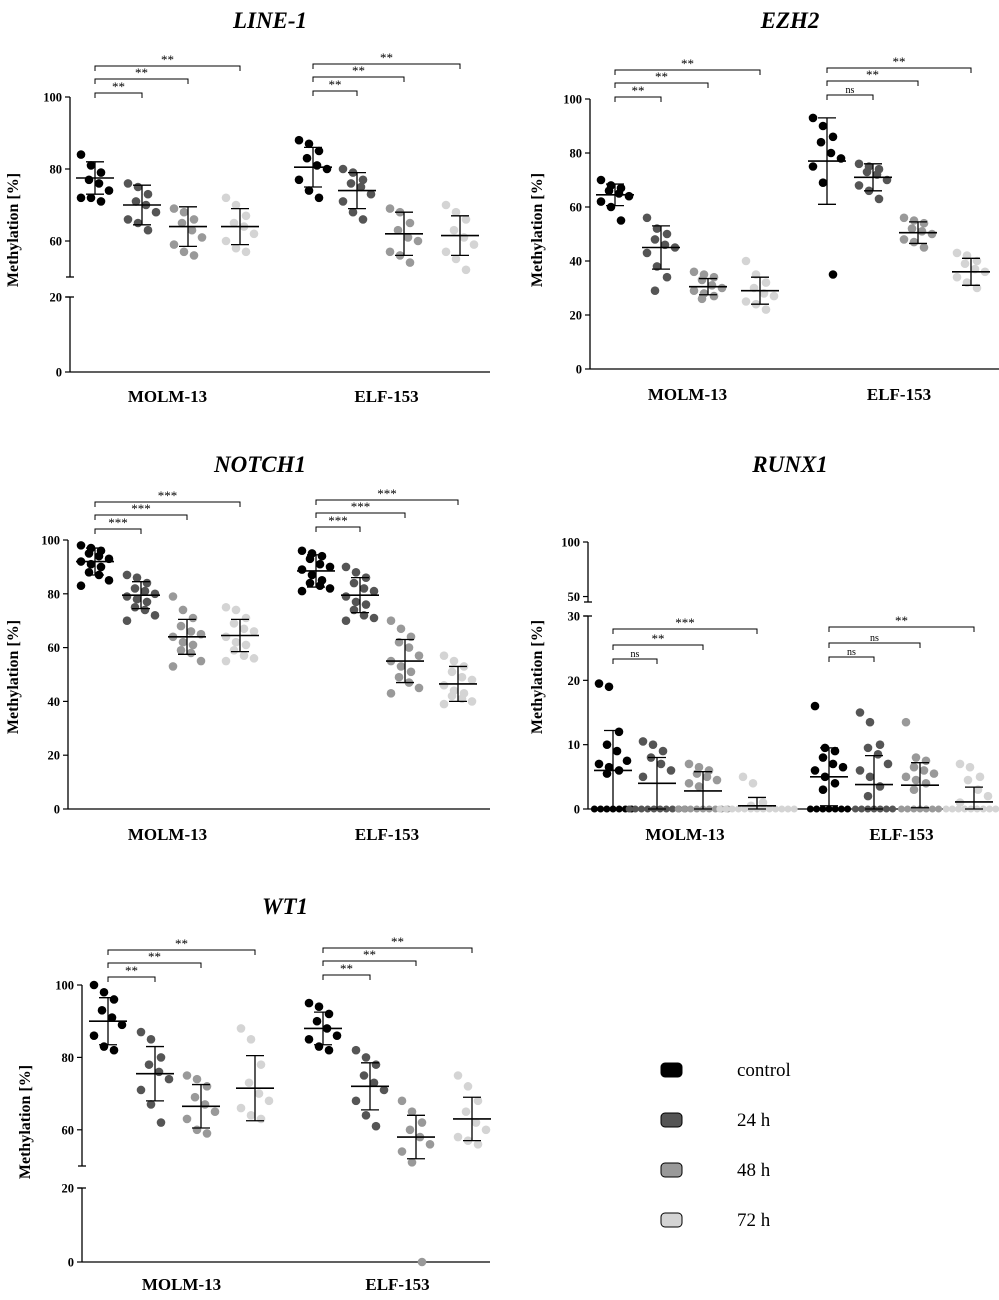 The image size is (999, 1300). Describe the element at coordinates (572, 100) in the screenshot. I see `y-tick-label: 100` at that location.